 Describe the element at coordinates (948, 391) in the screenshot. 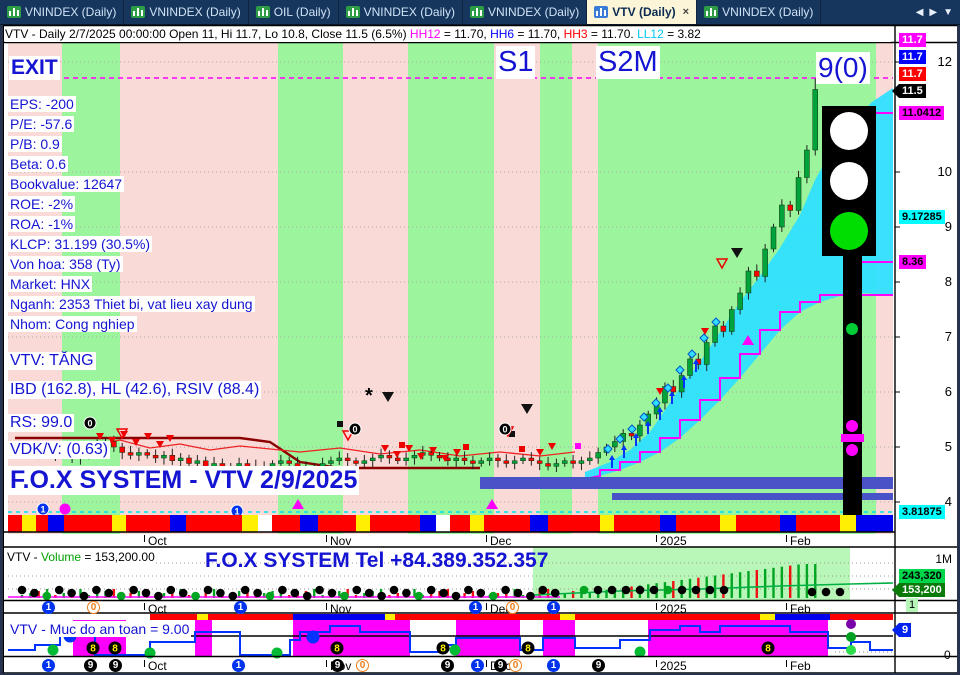

I see `price-tick-6: 6` at that location.